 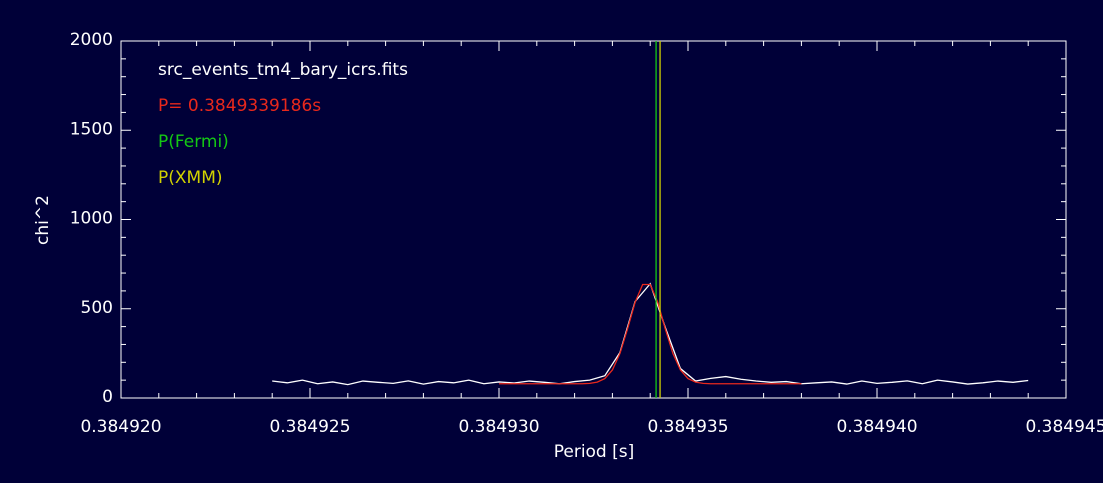 I want to click on legend-entry: P= 0.3849339186s, so click(x=239, y=106).